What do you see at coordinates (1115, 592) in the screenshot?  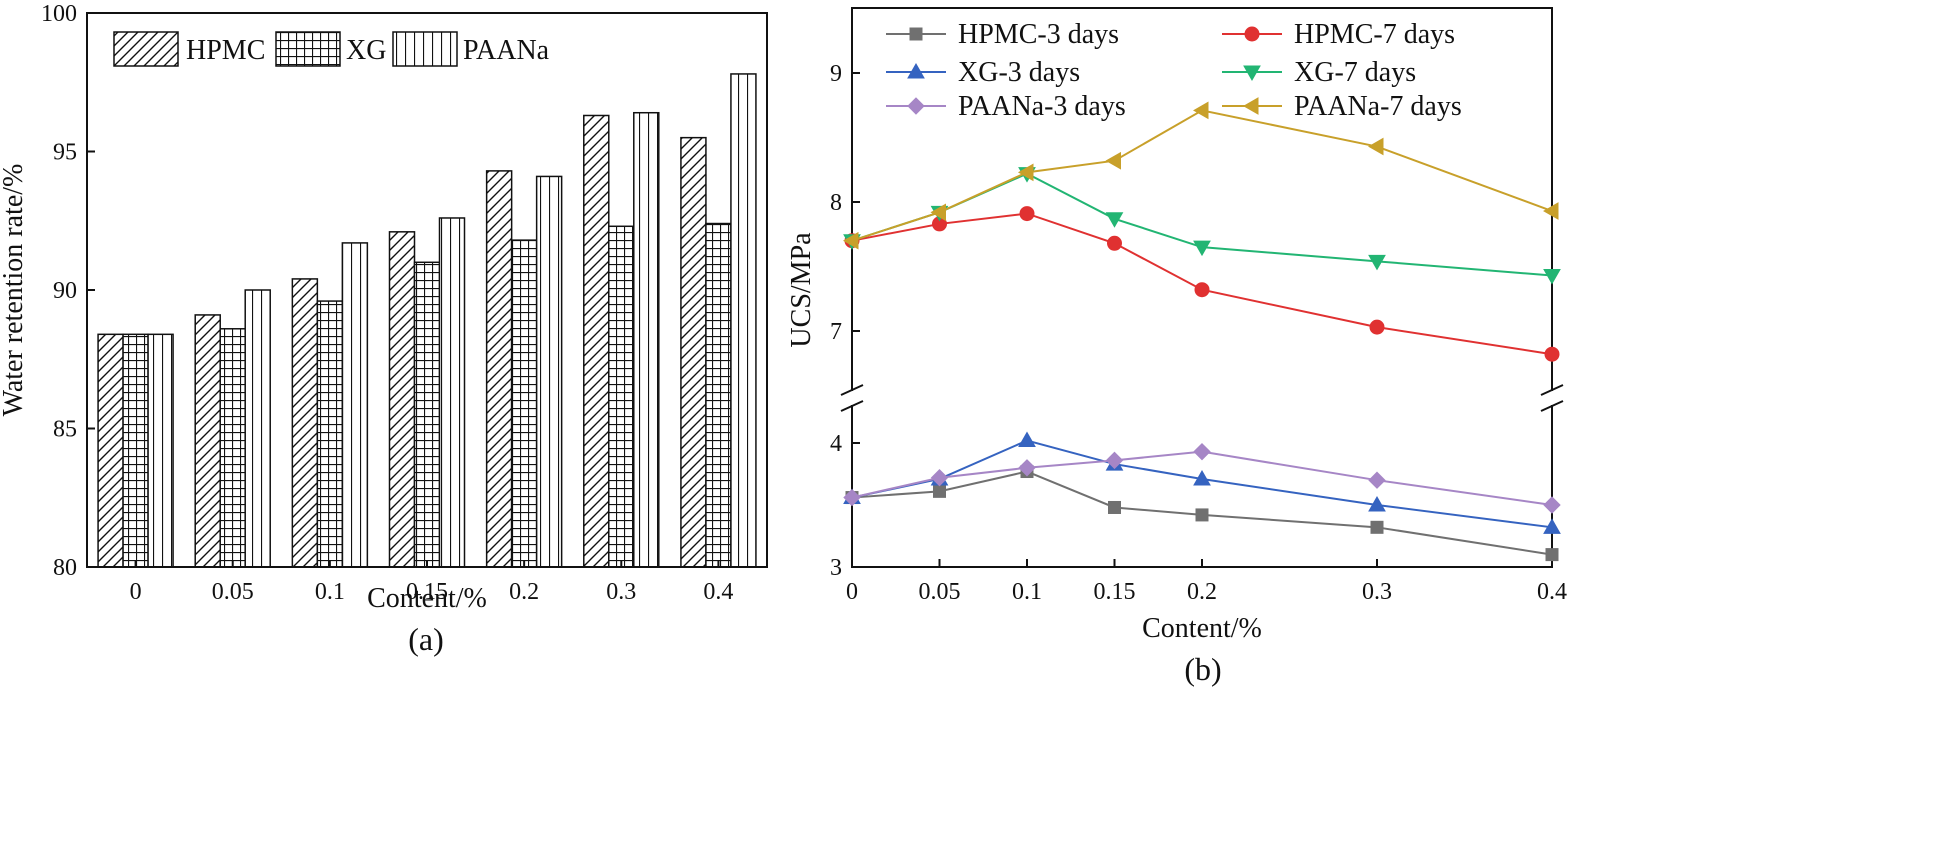 I see `b-x-tick-label: 0.15` at bounding box center [1115, 592].